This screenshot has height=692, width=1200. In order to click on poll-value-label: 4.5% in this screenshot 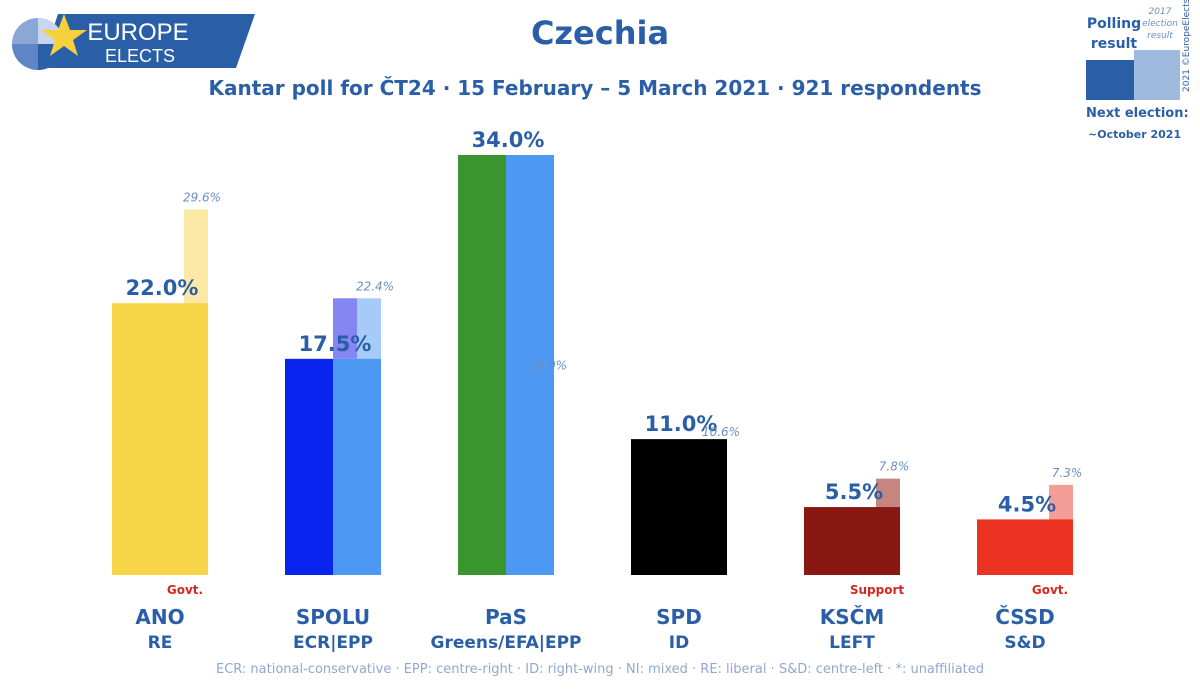, I will do `click(1027, 504)`.